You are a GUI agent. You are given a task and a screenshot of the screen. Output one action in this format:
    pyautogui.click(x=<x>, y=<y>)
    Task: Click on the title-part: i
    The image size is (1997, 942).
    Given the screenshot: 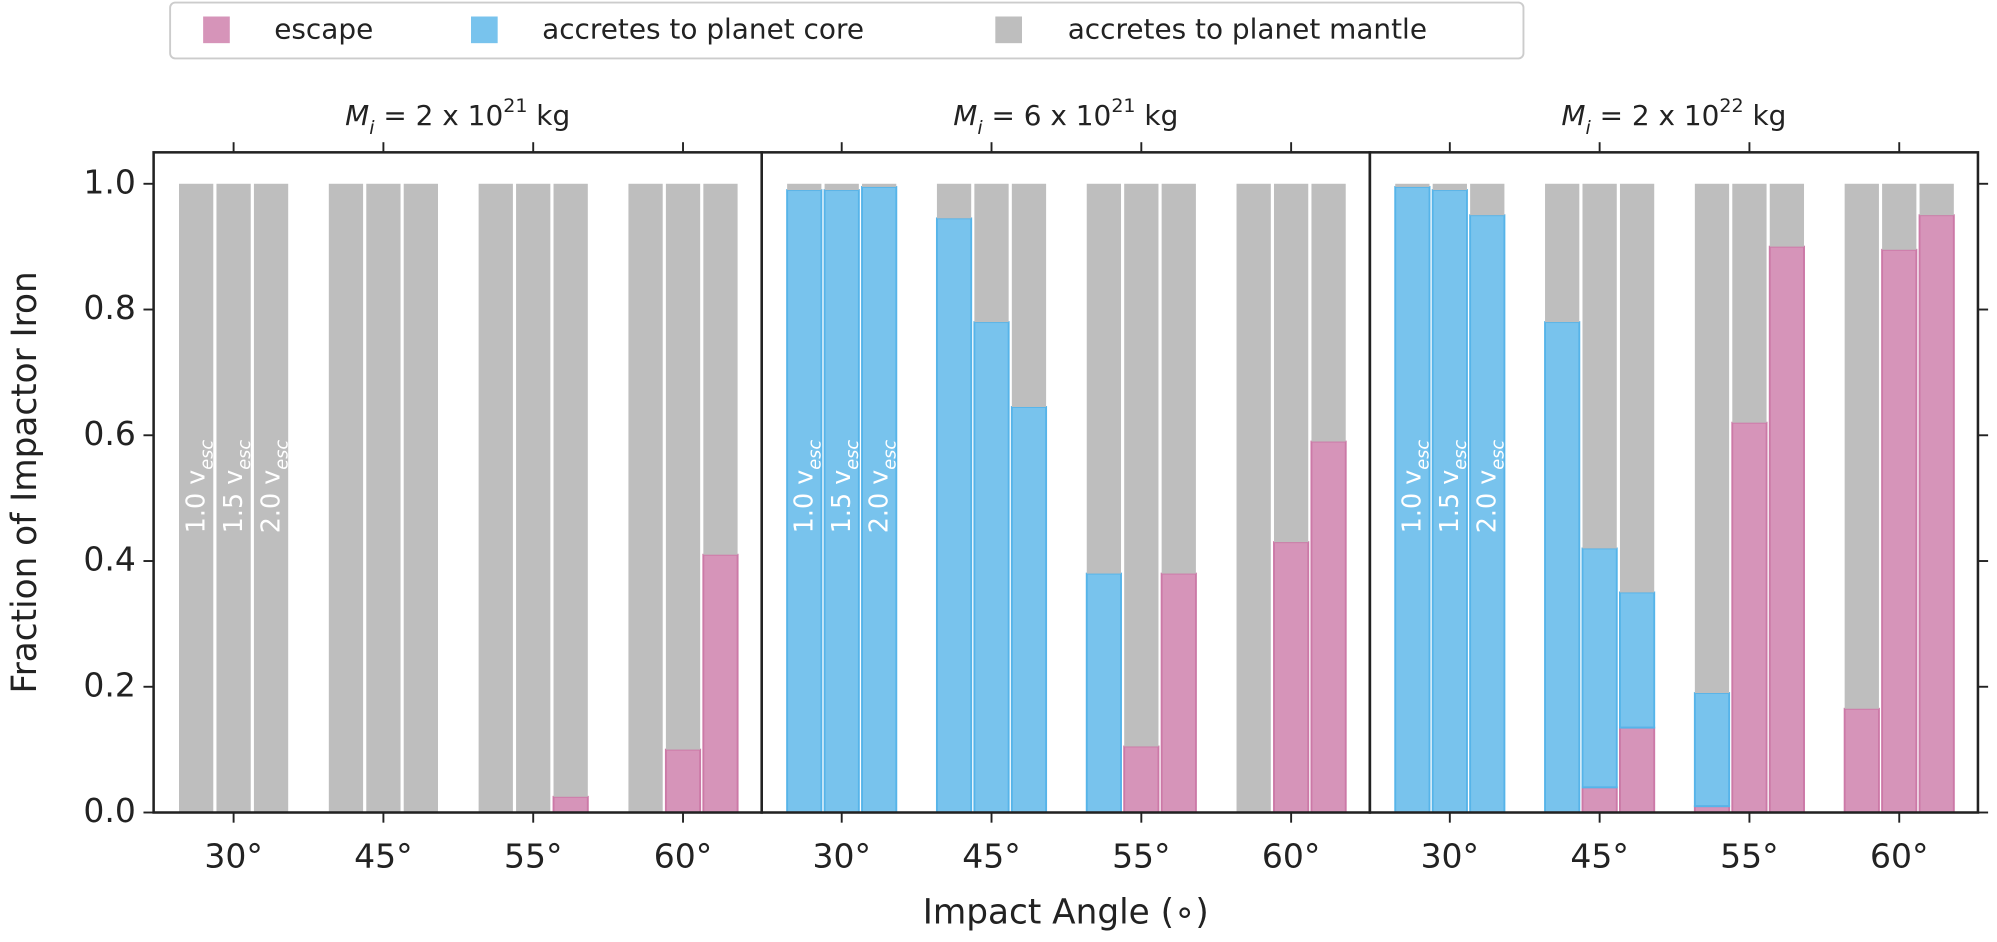 What is the action you would take?
    pyautogui.click(x=1588, y=127)
    